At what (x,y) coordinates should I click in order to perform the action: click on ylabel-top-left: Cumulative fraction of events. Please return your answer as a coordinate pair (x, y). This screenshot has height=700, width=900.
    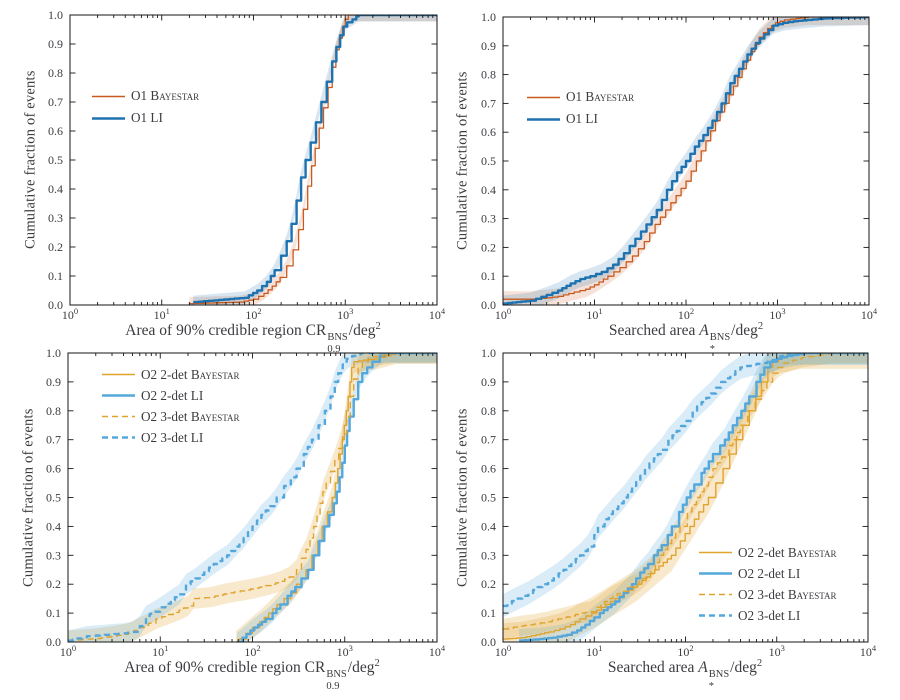
    Looking at the image, I should click on (30, 160).